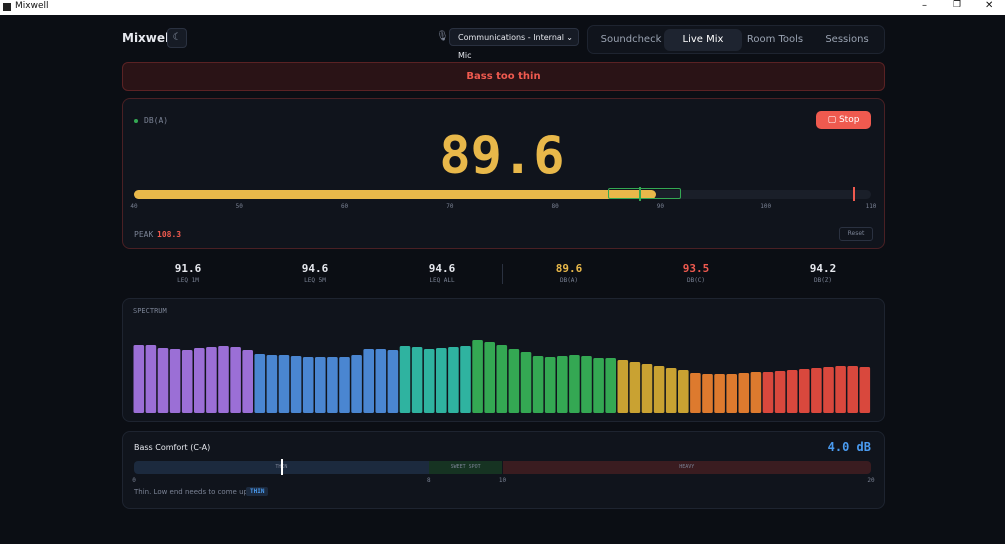  I want to click on chevron: ⌄, so click(569, 37).